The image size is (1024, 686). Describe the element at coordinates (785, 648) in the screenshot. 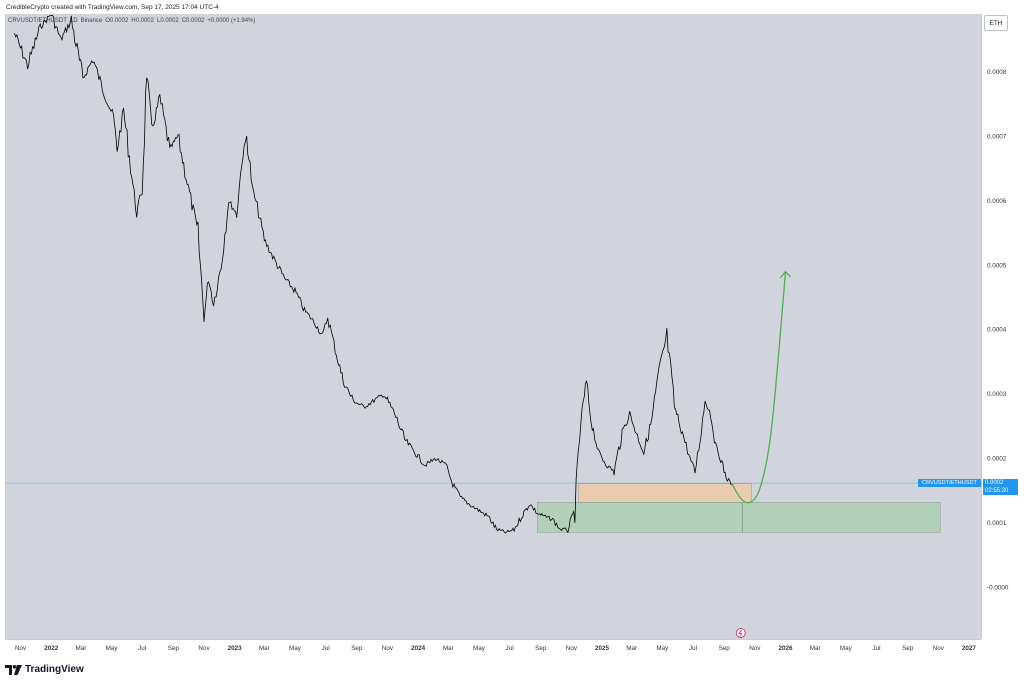

I see `x-tick-label: 2026` at that location.